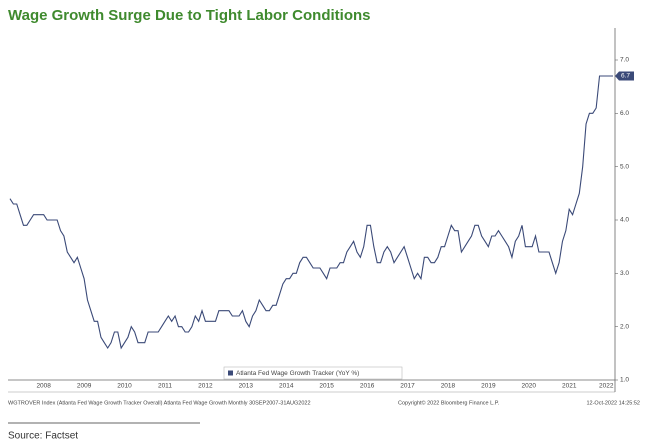 The image size is (648, 447). Describe the element at coordinates (165, 386) in the screenshot. I see `x-tick-label: 2011` at that location.